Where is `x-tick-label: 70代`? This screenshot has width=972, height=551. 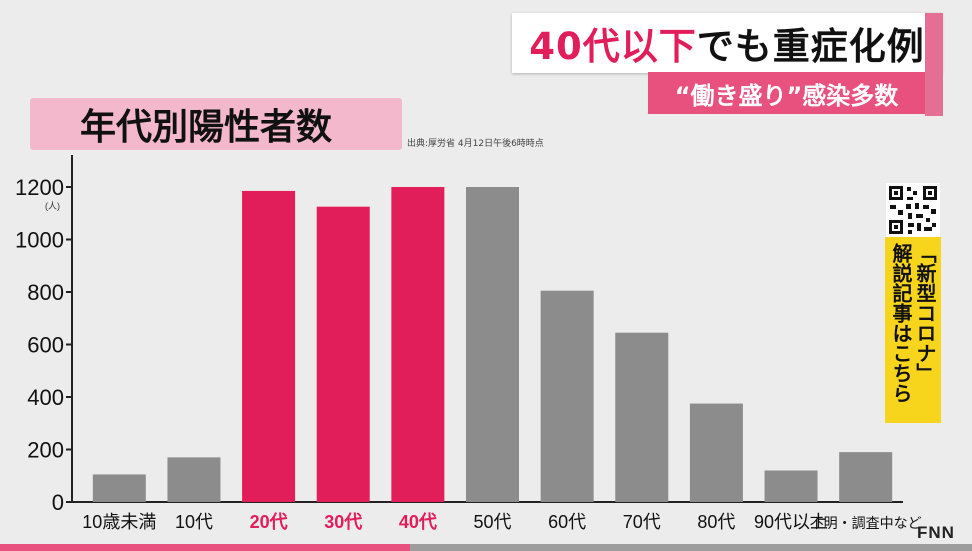
x-tick-label: 70代 is located at coordinates (642, 522).